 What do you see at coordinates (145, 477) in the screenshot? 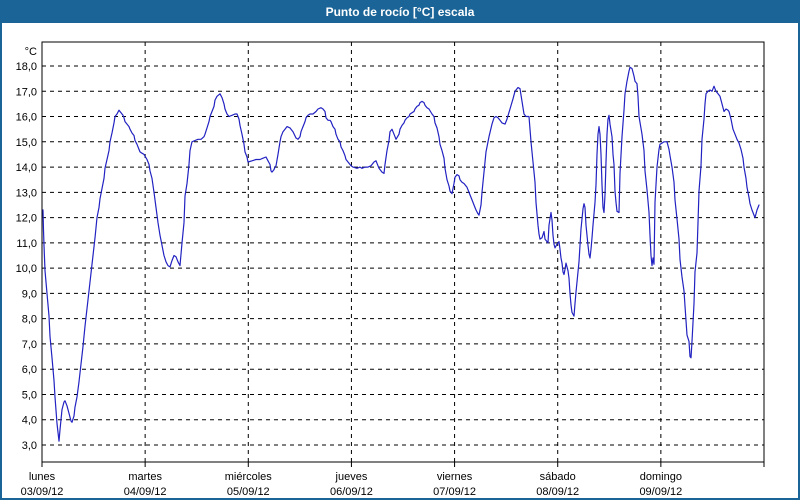
I see `x-day-label: martes` at bounding box center [145, 477].